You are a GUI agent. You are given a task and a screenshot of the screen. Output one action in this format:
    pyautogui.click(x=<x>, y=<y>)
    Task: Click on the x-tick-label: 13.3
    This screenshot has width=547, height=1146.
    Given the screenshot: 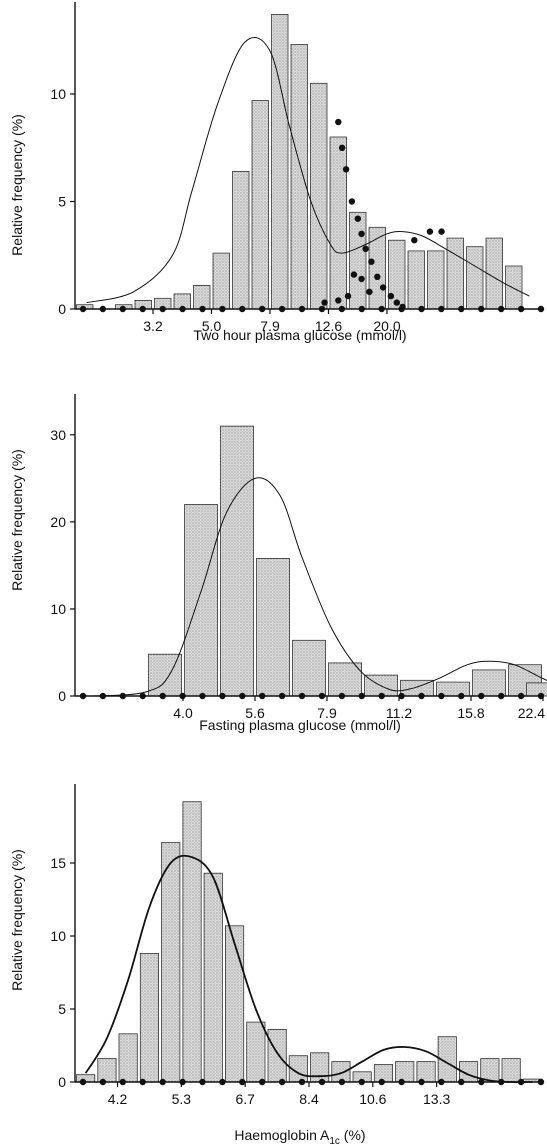 What is the action you would take?
    pyautogui.click(x=436, y=1099)
    